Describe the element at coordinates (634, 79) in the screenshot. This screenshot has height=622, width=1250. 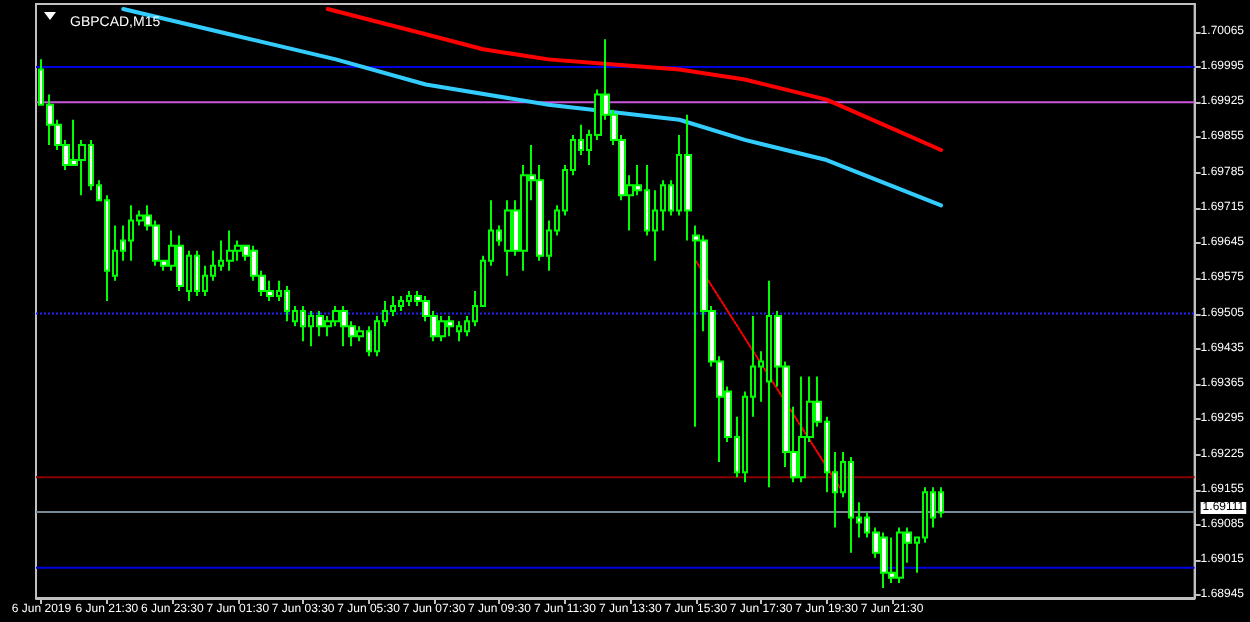
I see `line-series` at that location.